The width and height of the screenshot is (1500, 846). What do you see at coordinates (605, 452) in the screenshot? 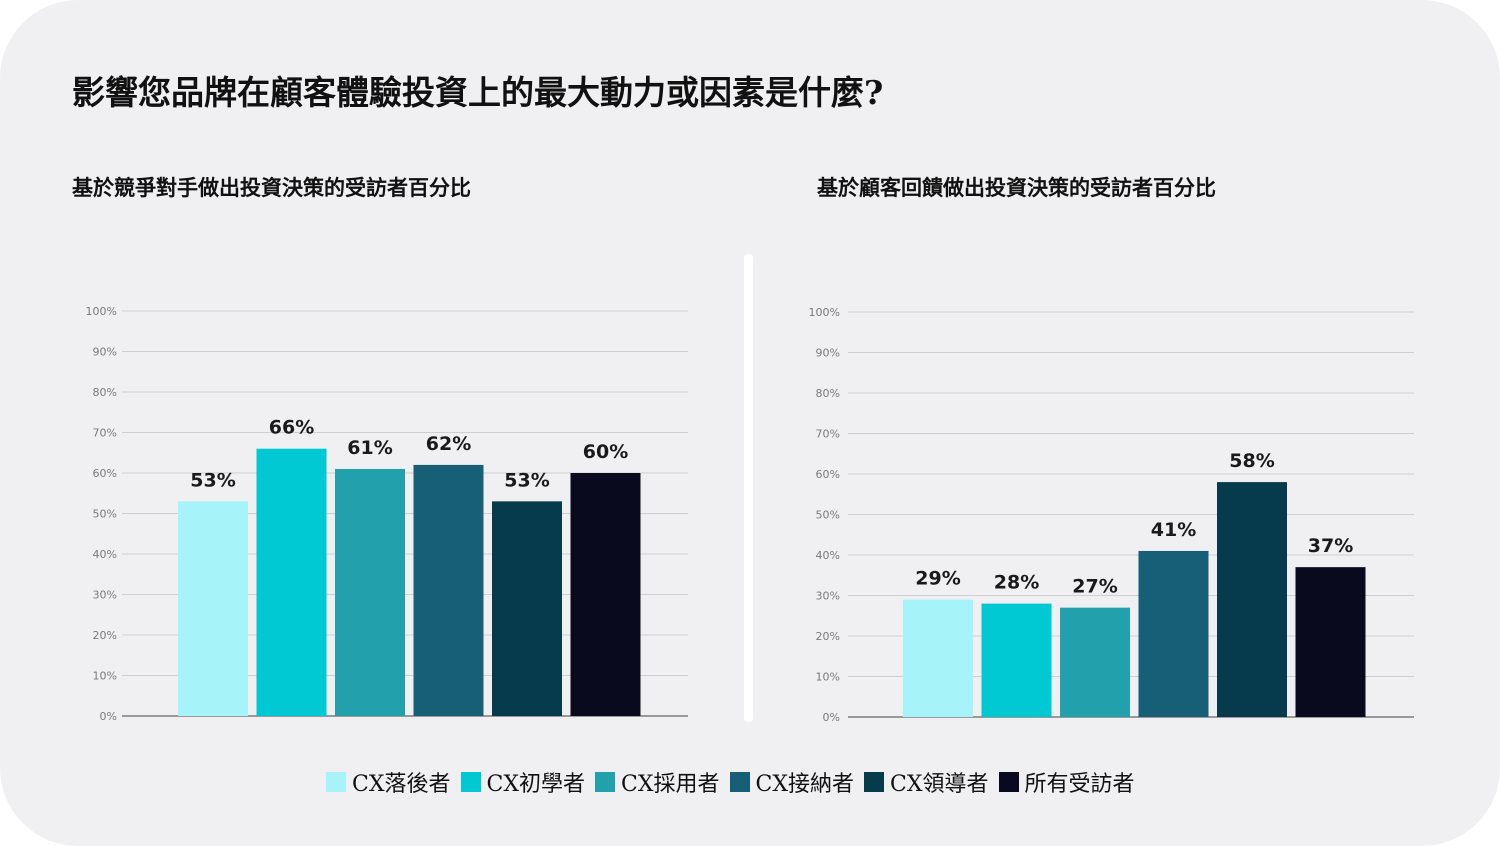
I see `data-label: 60%` at bounding box center [605, 452].